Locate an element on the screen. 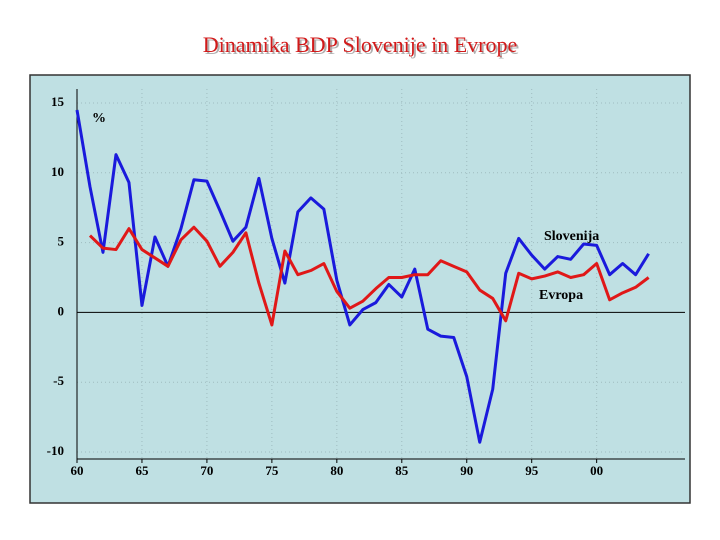  y-tick-label: -10 is located at coordinates (55, 450).